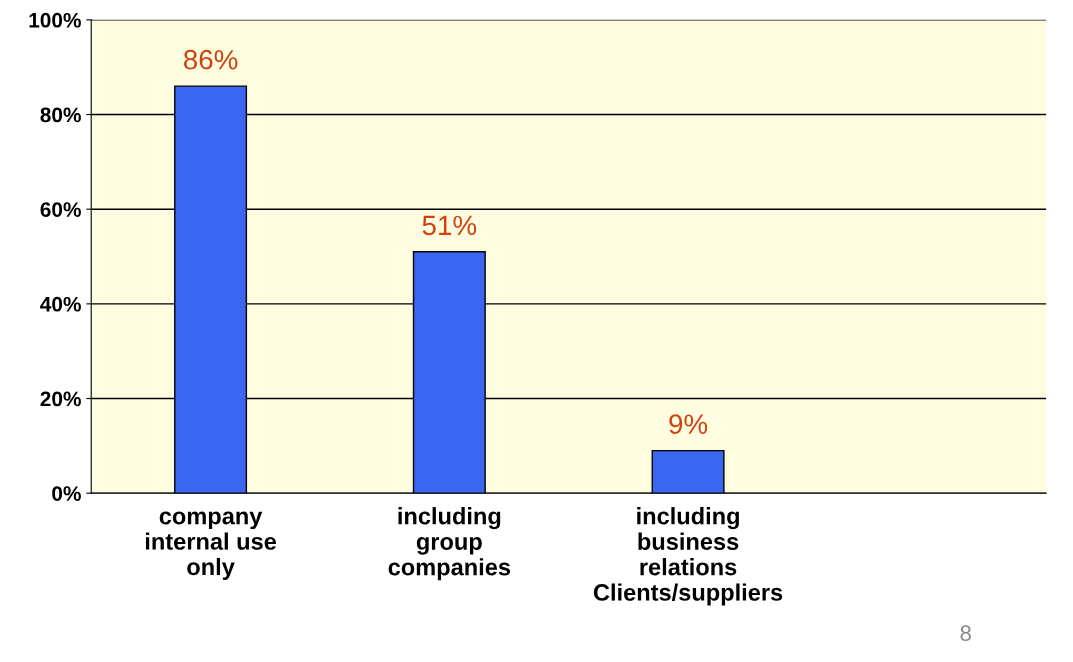 Image resolution: width=1073 pixels, height=662 pixels. I want to click on x-tick-label: including group companies, so click(449, 544).